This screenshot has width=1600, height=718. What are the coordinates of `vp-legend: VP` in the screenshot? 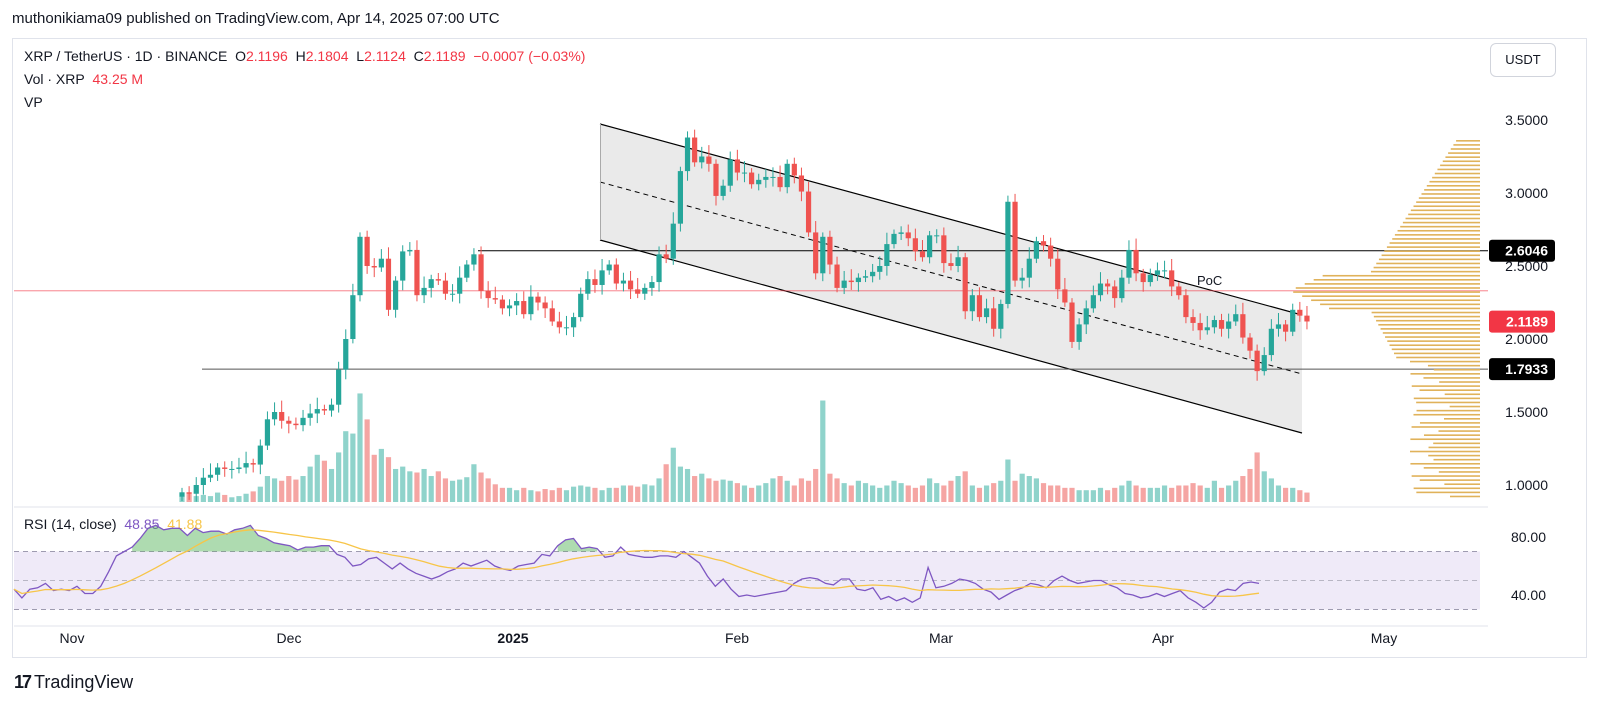 It's located at (33, 102).